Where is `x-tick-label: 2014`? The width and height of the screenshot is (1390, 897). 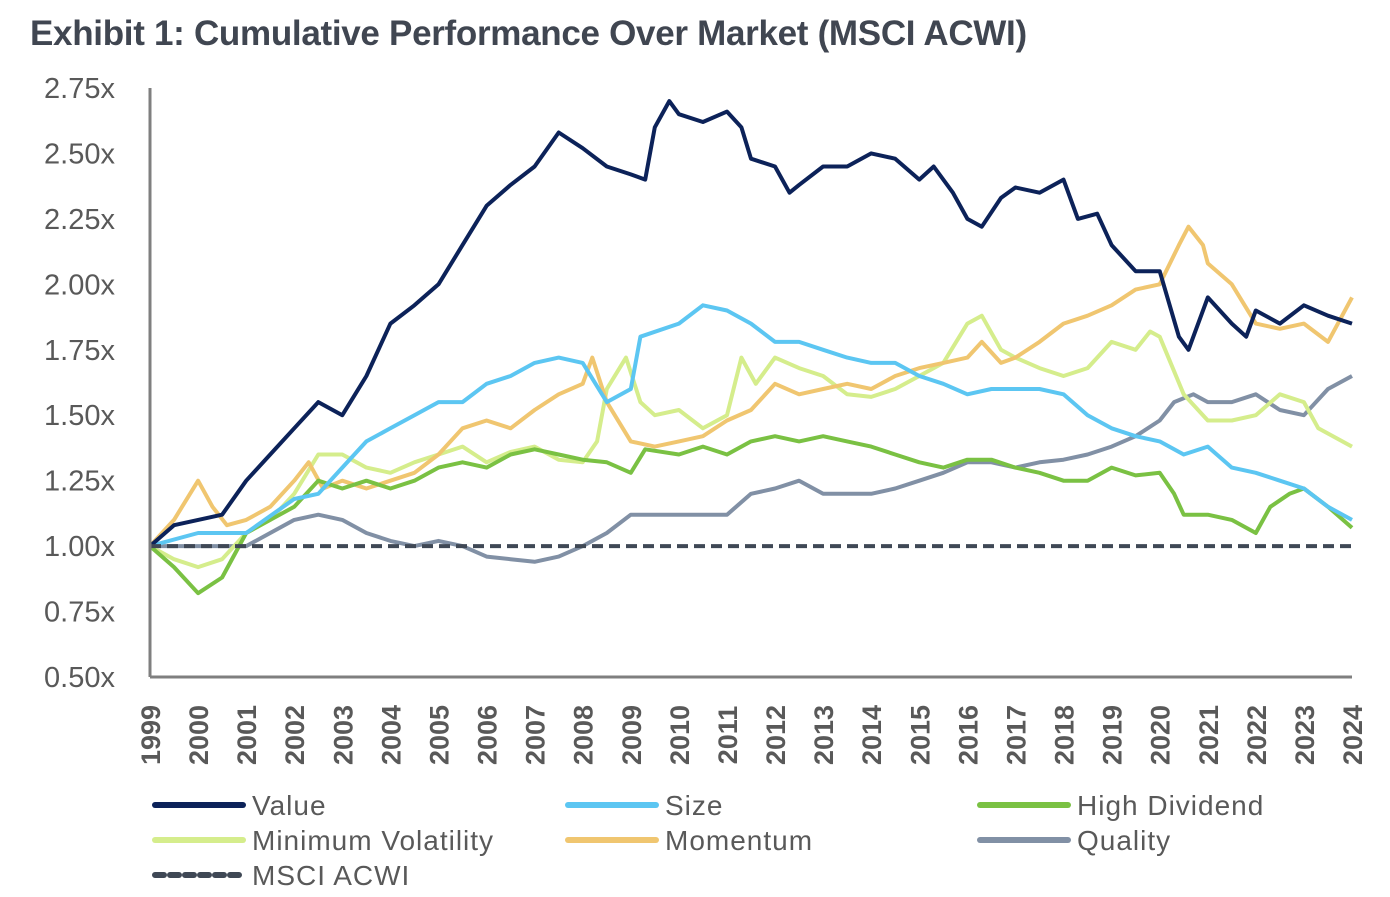 x-tick-label: 2014 is located at coordinates (872, 735).